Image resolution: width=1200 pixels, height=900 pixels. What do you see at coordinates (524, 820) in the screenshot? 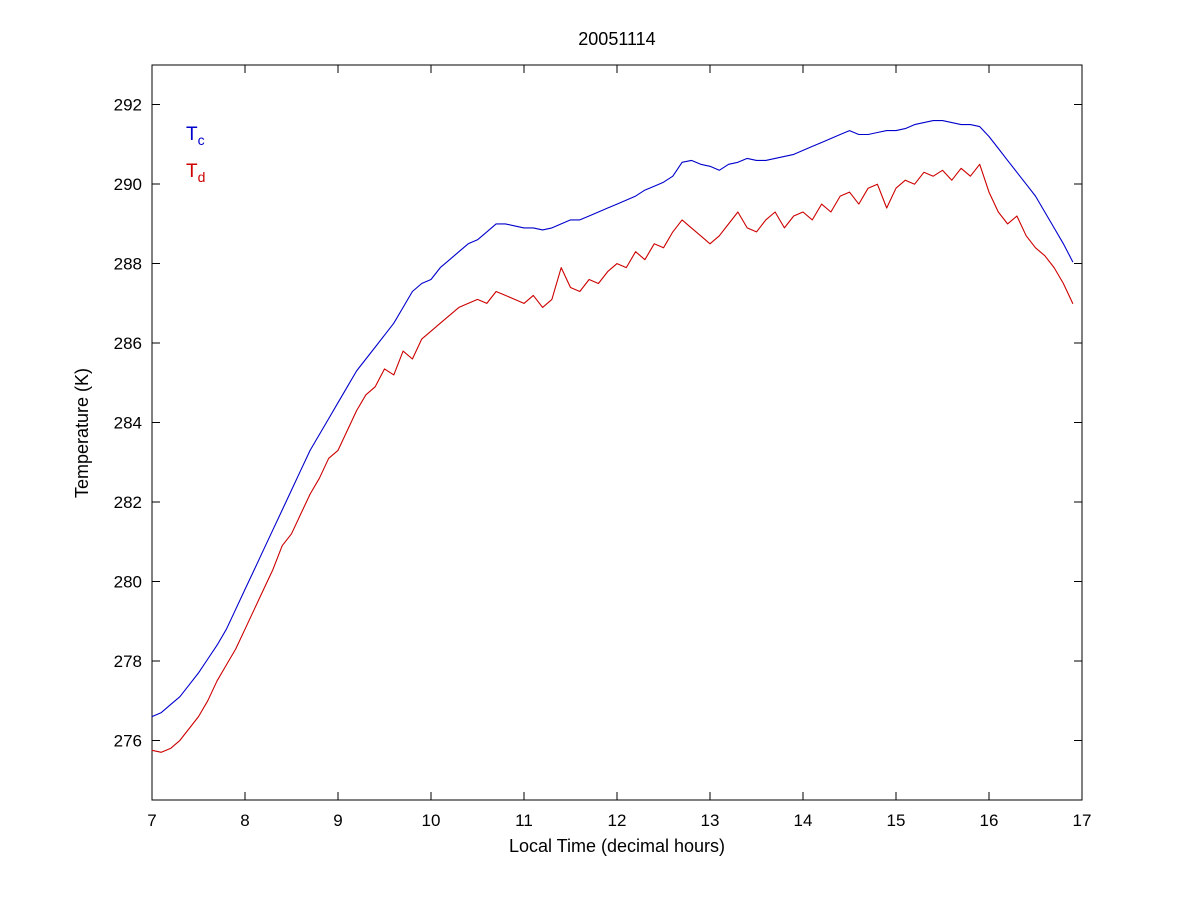
I see `x-tick-label: 11` at bounding box center [524, 820].